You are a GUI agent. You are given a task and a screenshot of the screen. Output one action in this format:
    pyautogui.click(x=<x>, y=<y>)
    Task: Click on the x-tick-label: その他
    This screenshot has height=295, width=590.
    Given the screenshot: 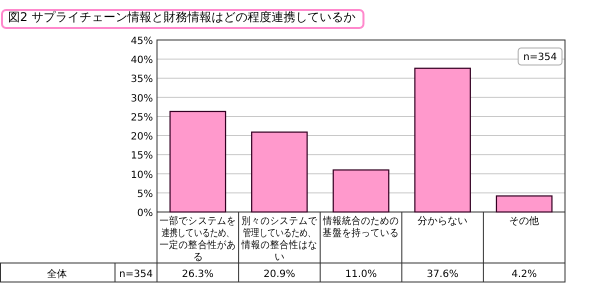 What is the action you would take?
    pyautogui.click(x=524, y=221)
    